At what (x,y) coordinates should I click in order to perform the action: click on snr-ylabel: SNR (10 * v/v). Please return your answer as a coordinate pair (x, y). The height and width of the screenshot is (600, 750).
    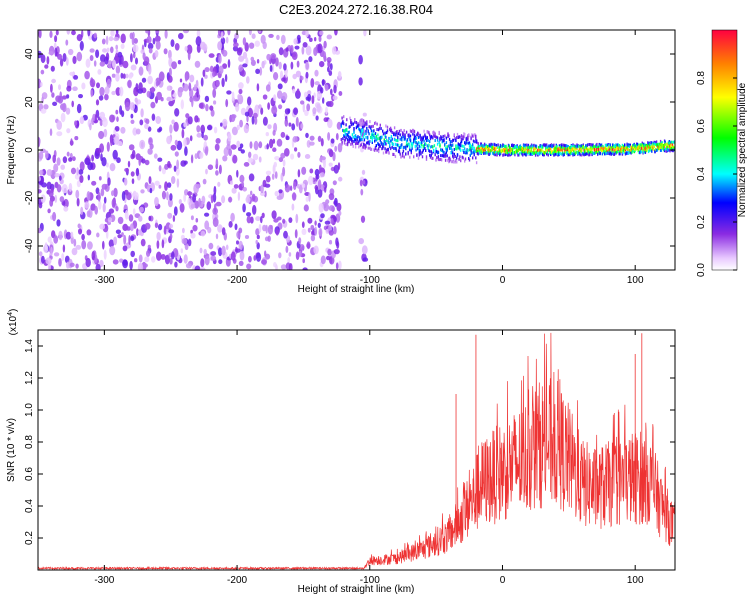
    Looking at the image, I should click on (11, 450).